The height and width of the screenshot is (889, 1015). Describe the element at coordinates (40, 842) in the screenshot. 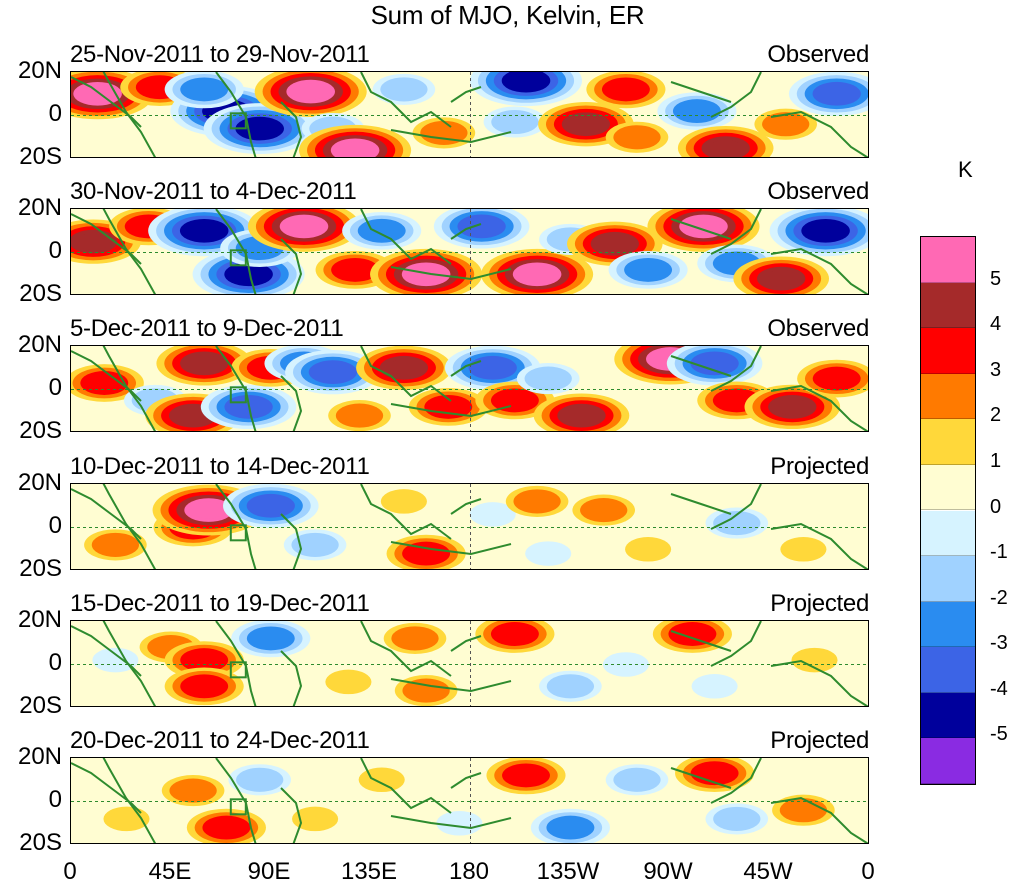

I see `y-tick-label: 20S` at that location.